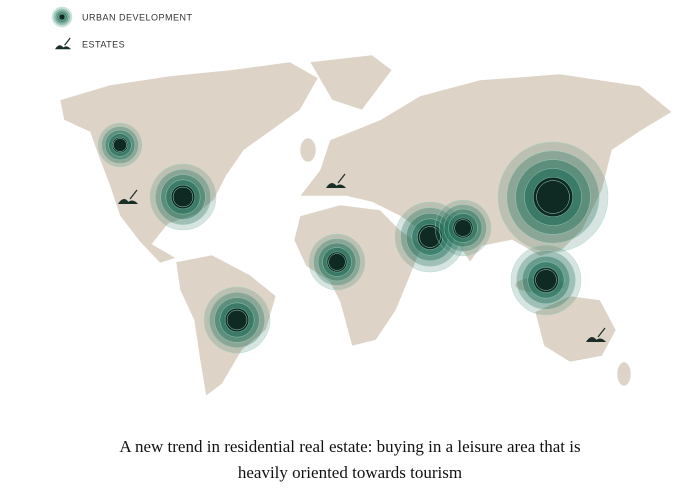 The width and height of the screenshot is (700, 500). Describe the element at coordinates (103, 44) in the screenshot. I see `legend-label: ESTATES` at that location.